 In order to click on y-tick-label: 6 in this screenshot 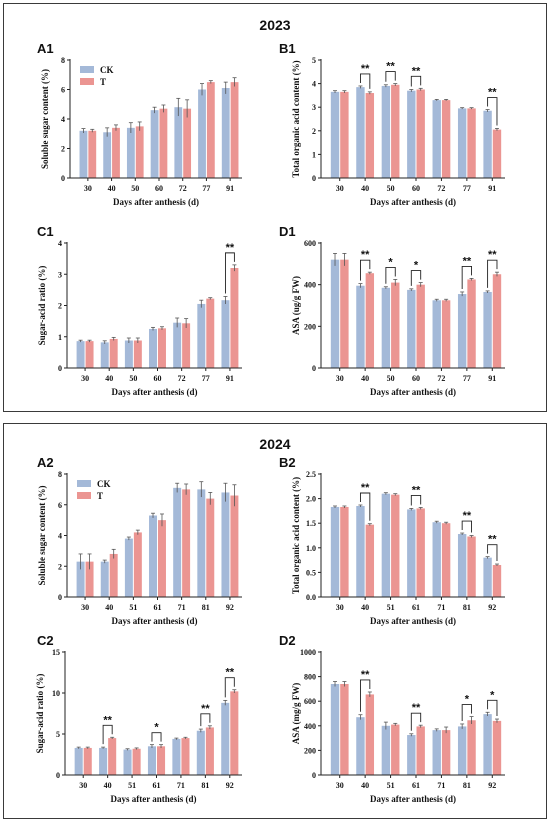, I will do `click(60, 505)`.